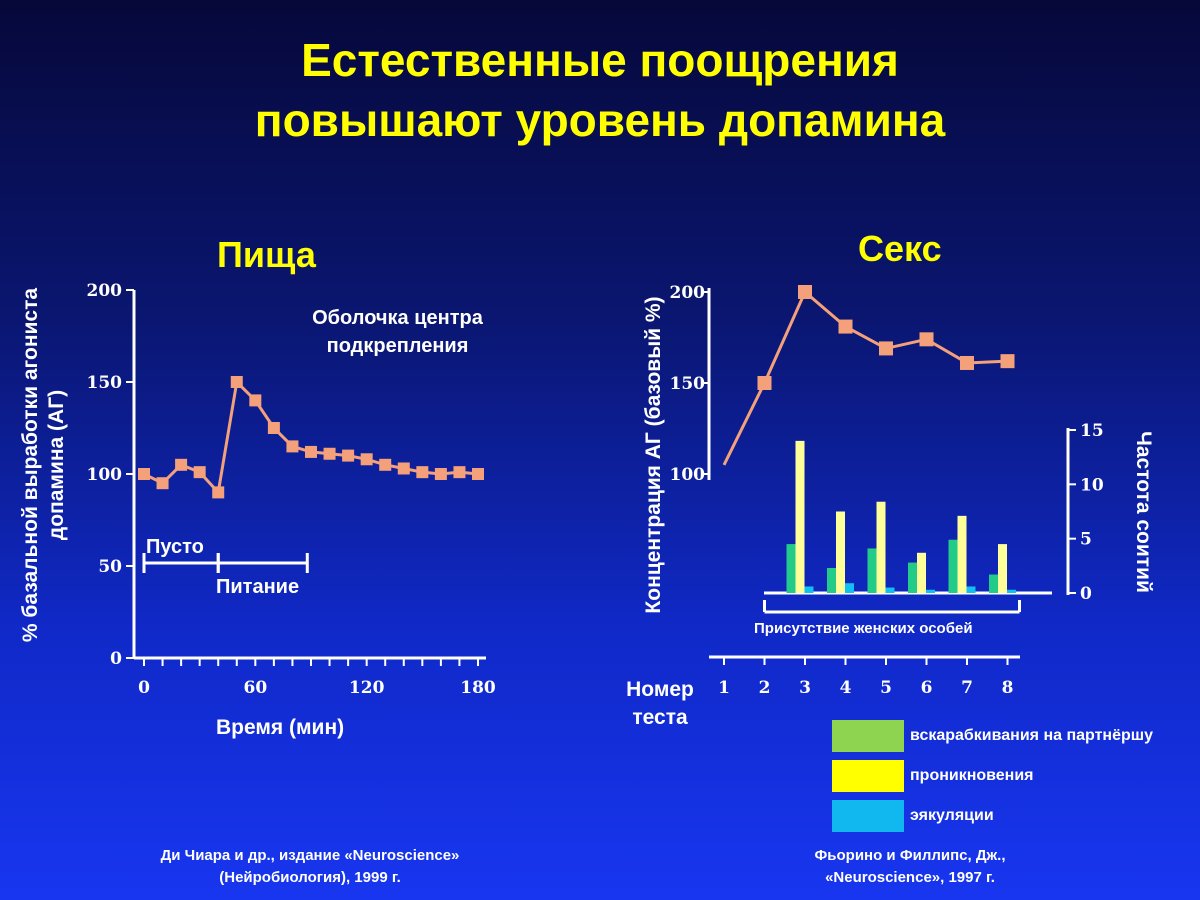 The image size is (1200, 900). I want to click on citation-right-line2: «Neuroscience», 1997 г., so click(910, 877).